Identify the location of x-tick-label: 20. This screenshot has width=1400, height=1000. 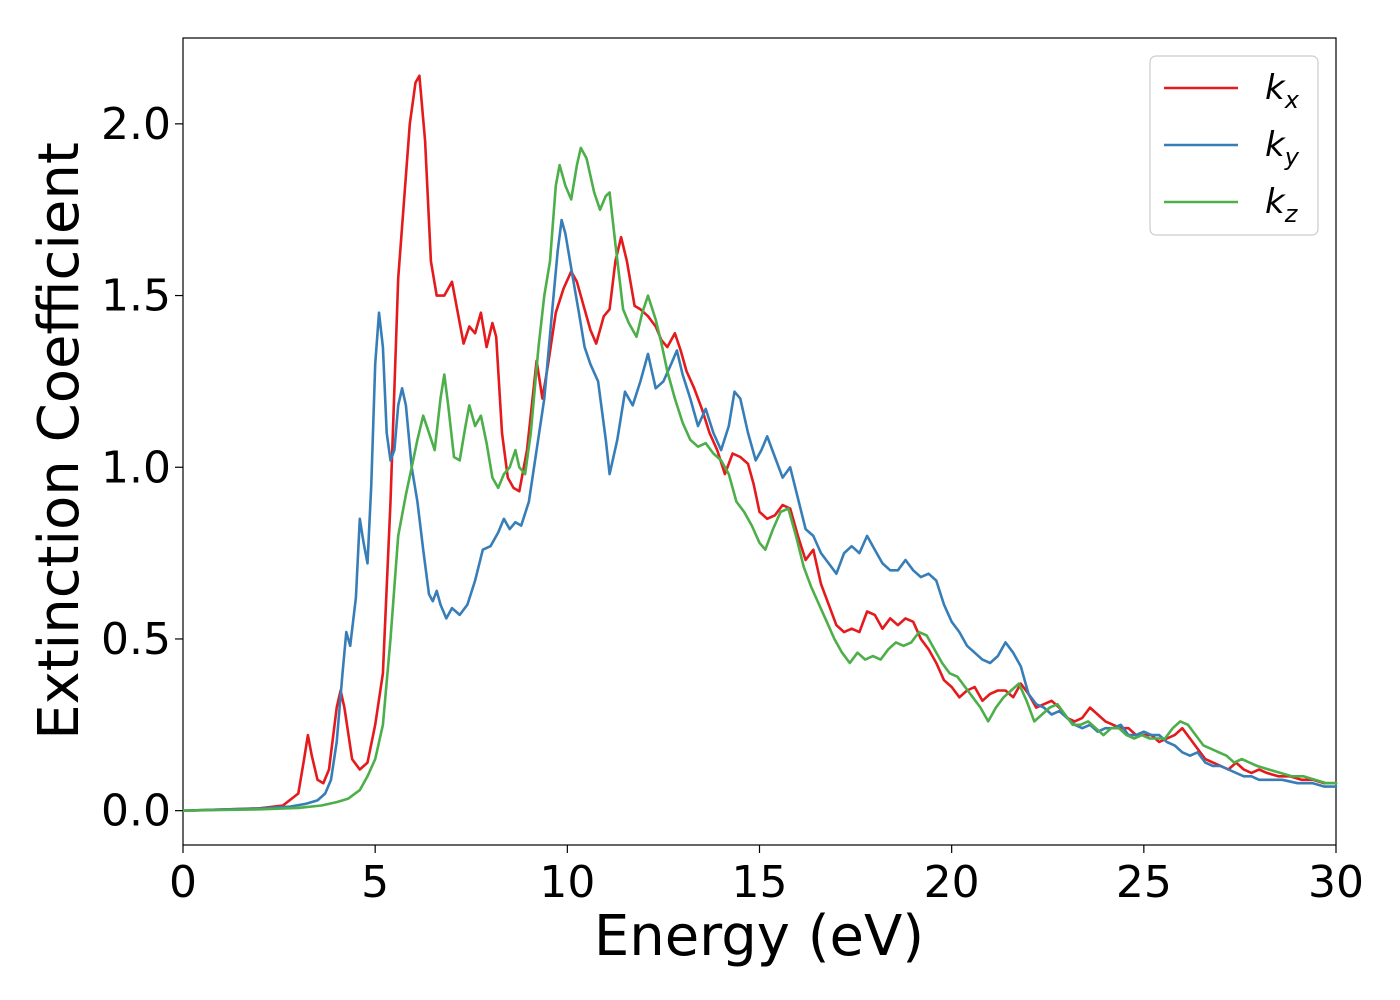
(952, 882).